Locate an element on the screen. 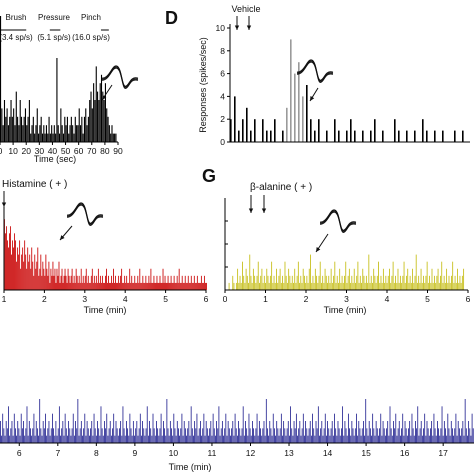  x-tick-label: 4 is located at coordinates (387, 299).